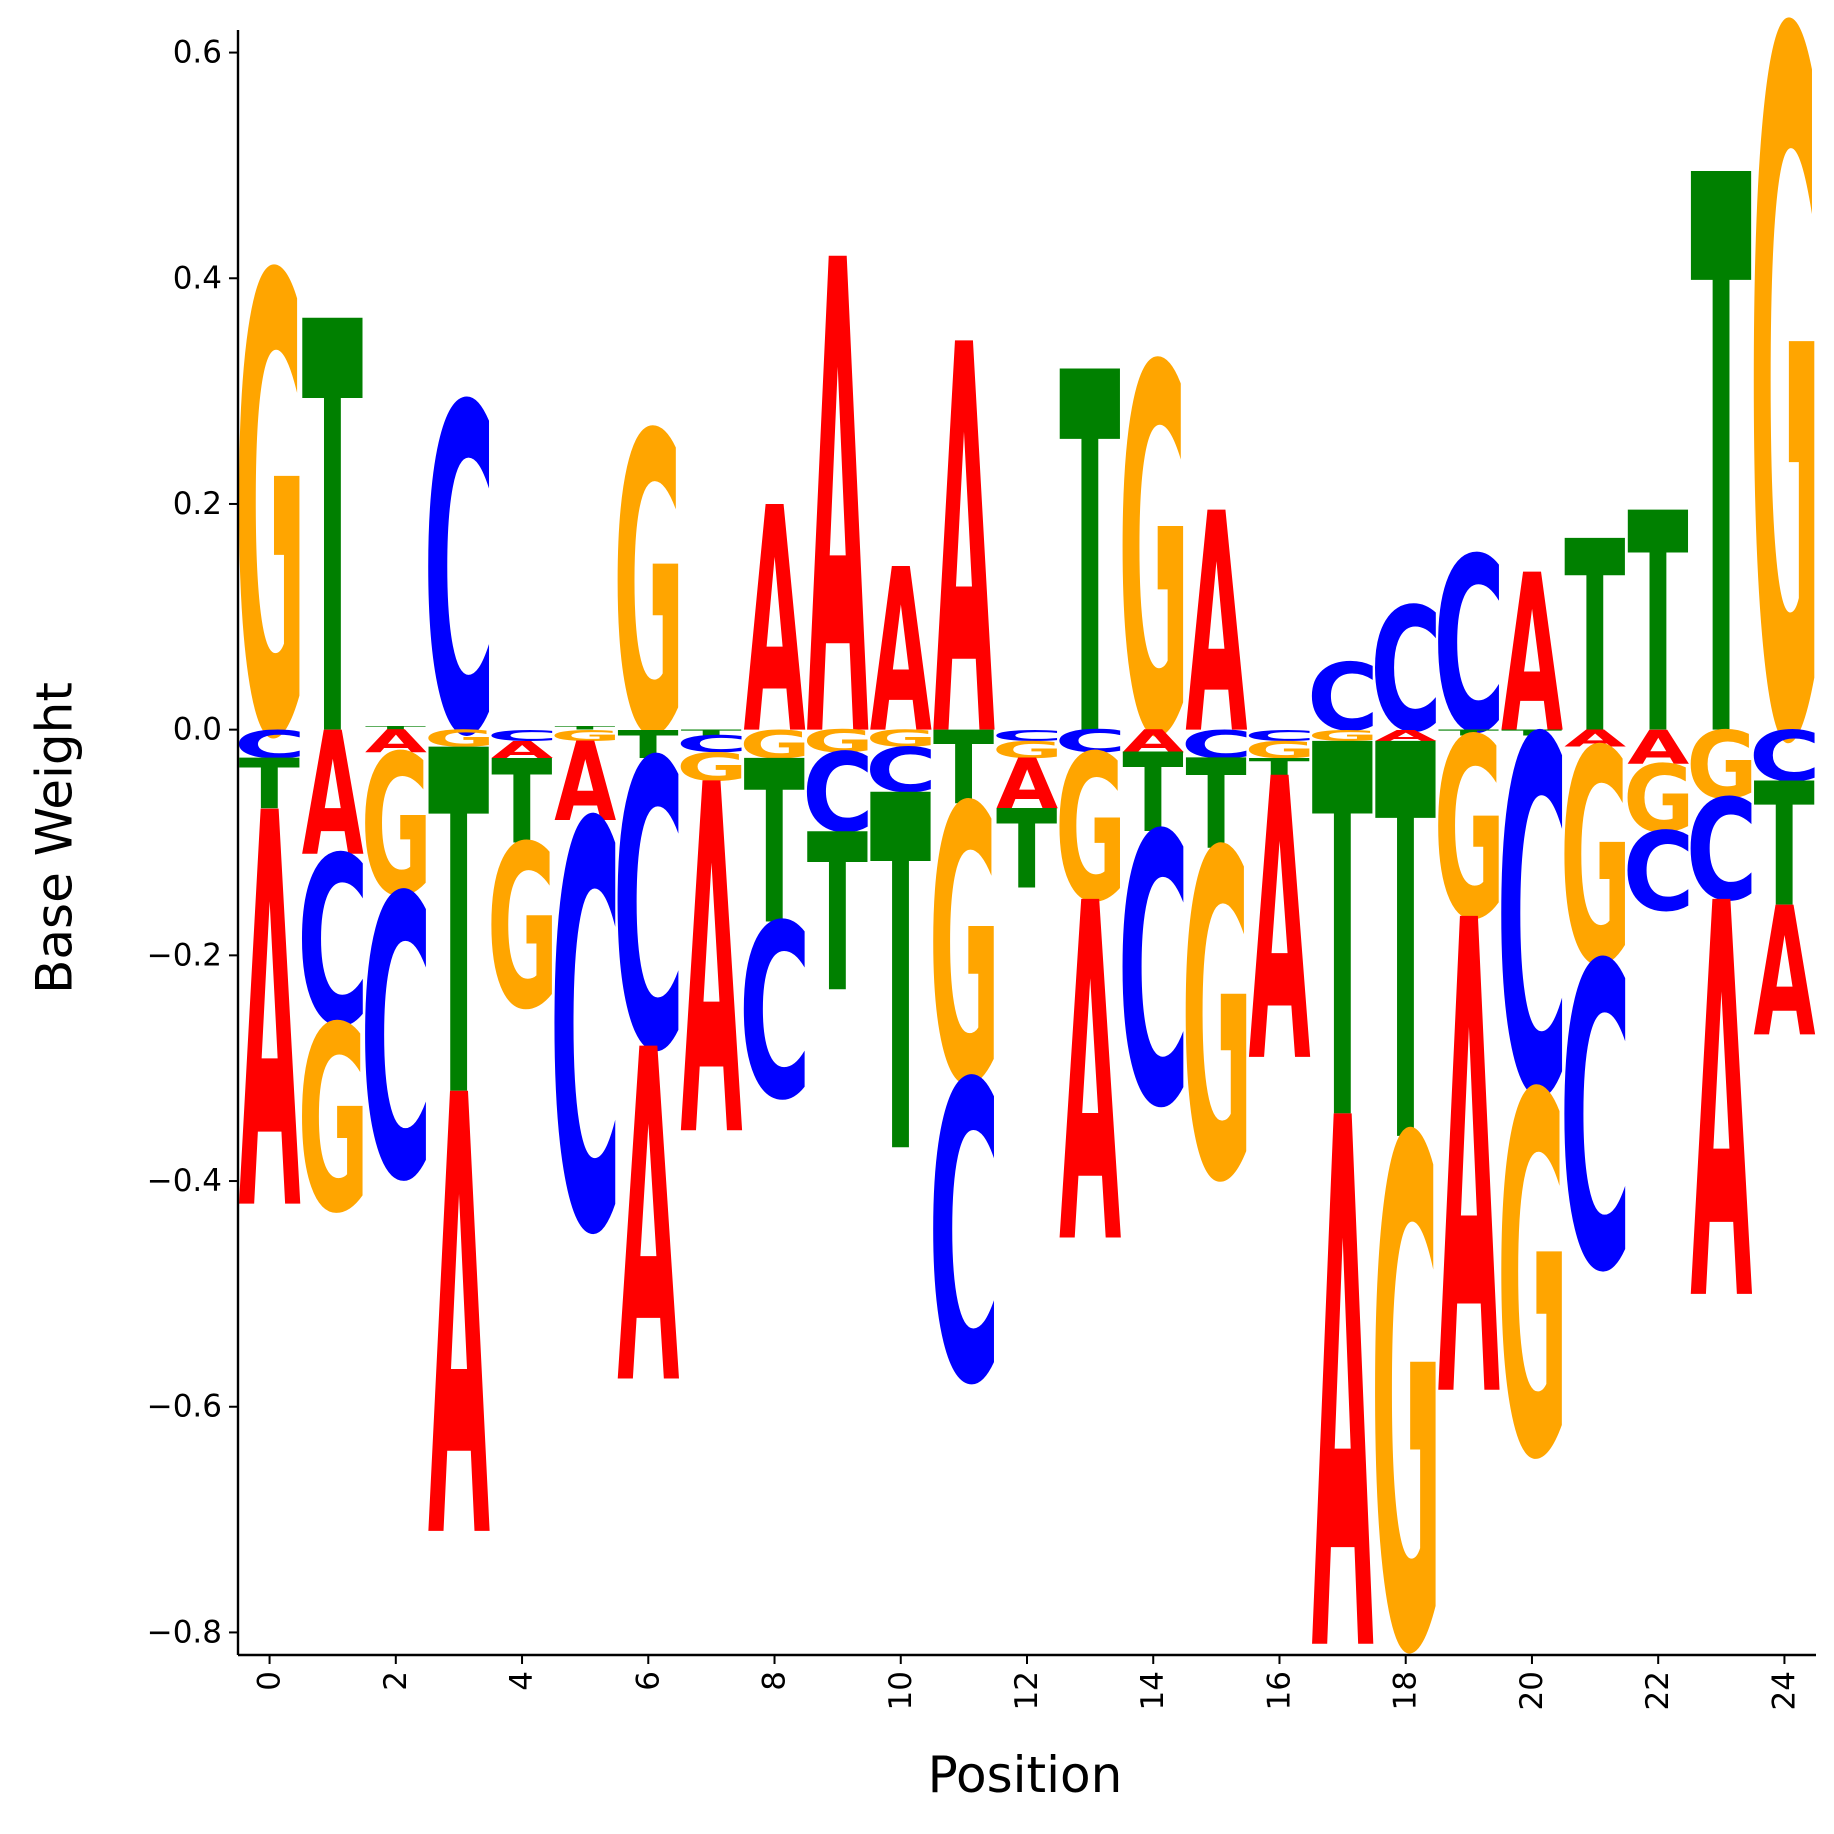  I want to click on x-tick-label: 6, so click(648, 1681).